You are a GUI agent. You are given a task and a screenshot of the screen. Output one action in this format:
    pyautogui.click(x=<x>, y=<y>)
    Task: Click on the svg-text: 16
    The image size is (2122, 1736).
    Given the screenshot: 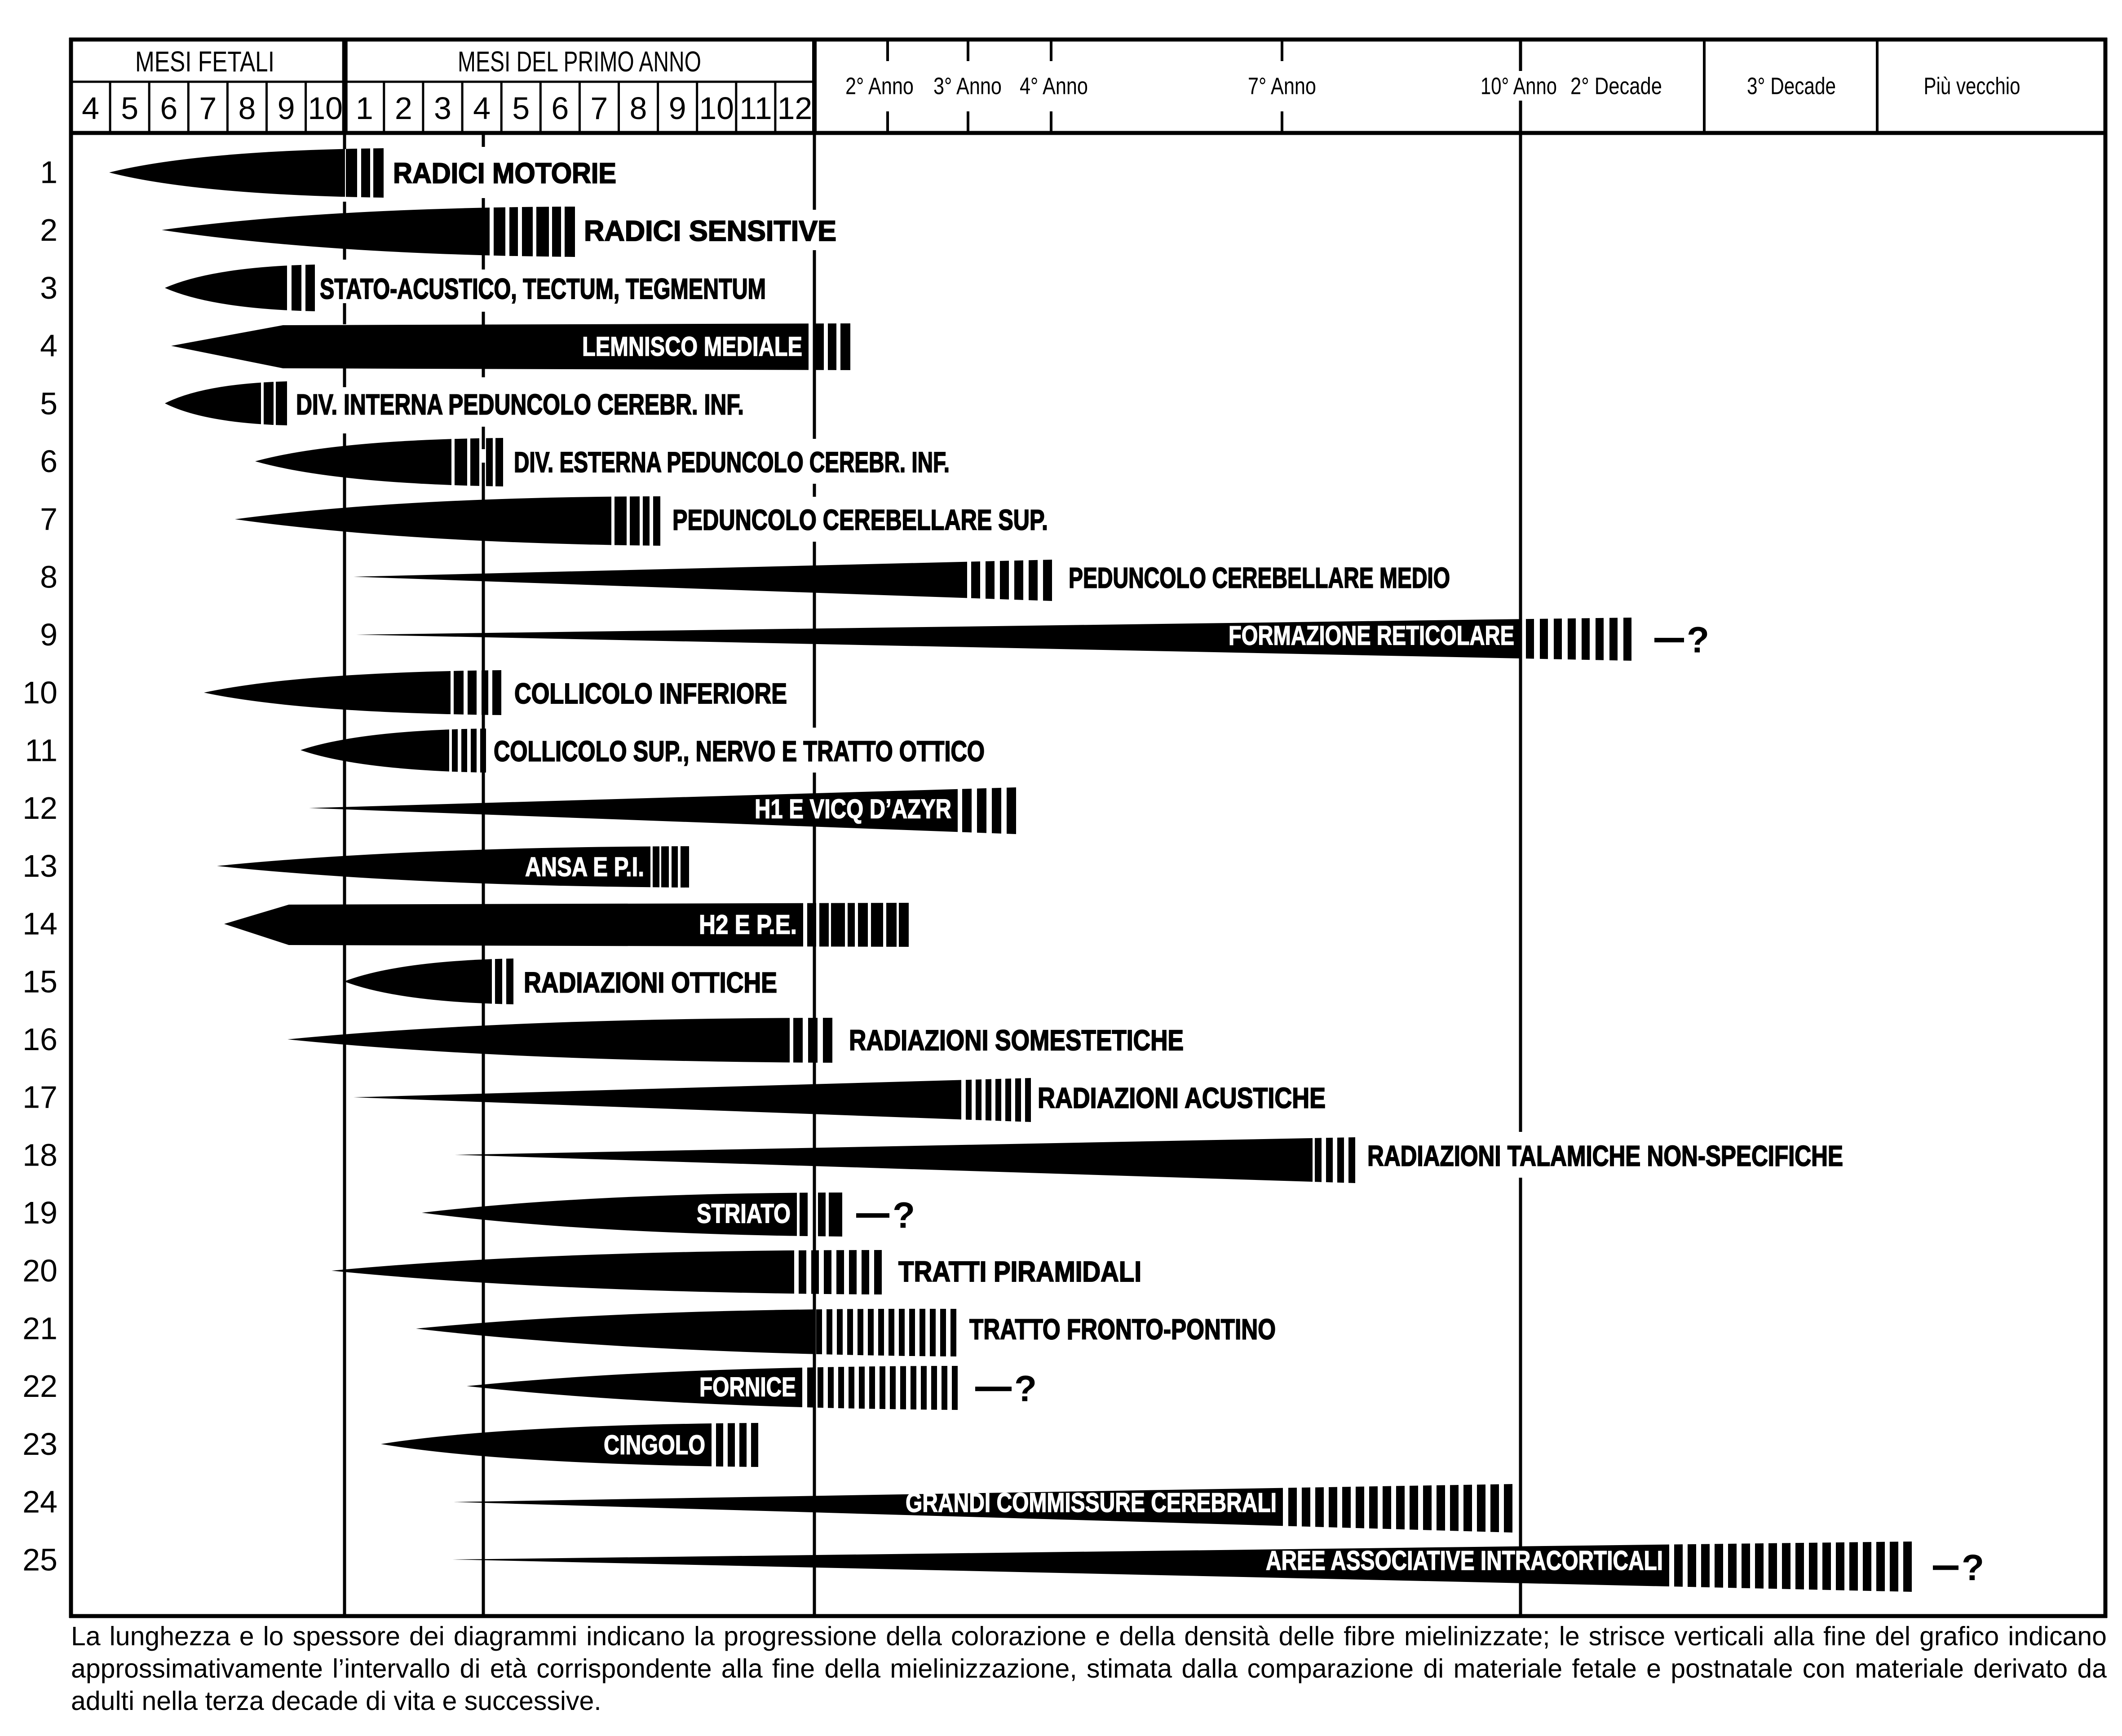 What is the action you would take?
    pyautogui.click(x=40, y=1039)
    